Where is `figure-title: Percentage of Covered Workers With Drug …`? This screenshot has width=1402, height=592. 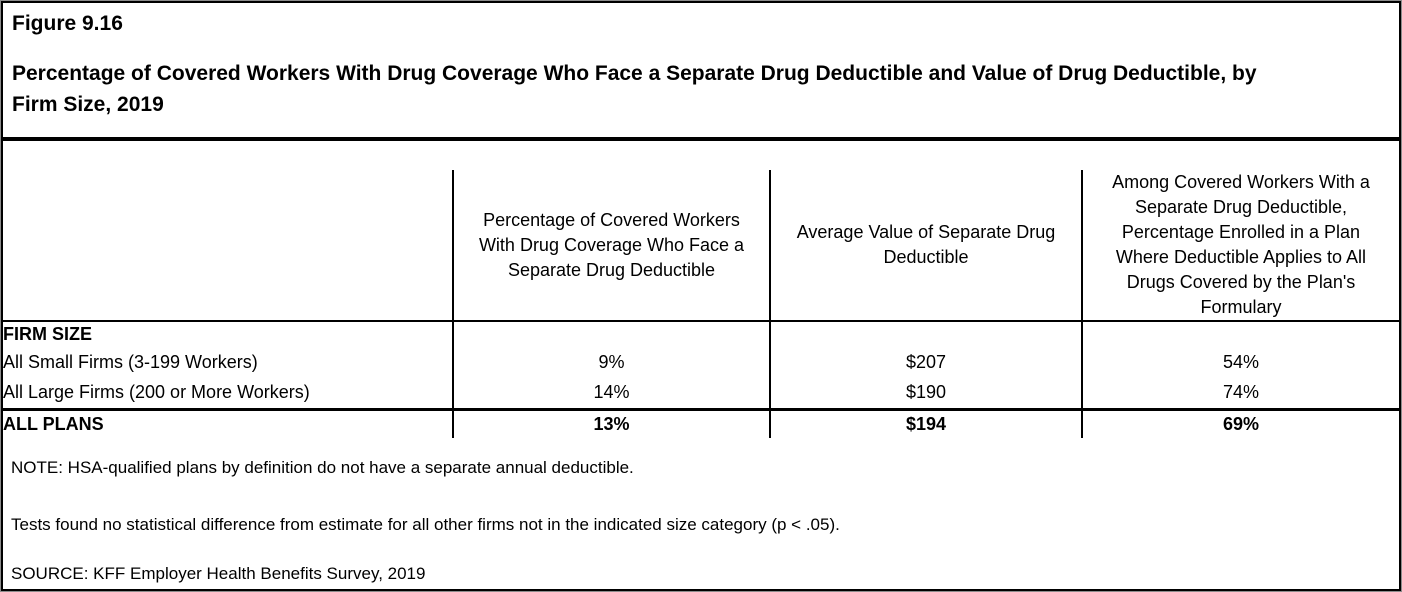
figure-title: Percentage of Covered Workers With Drug … is located at coordinates (634, 89).